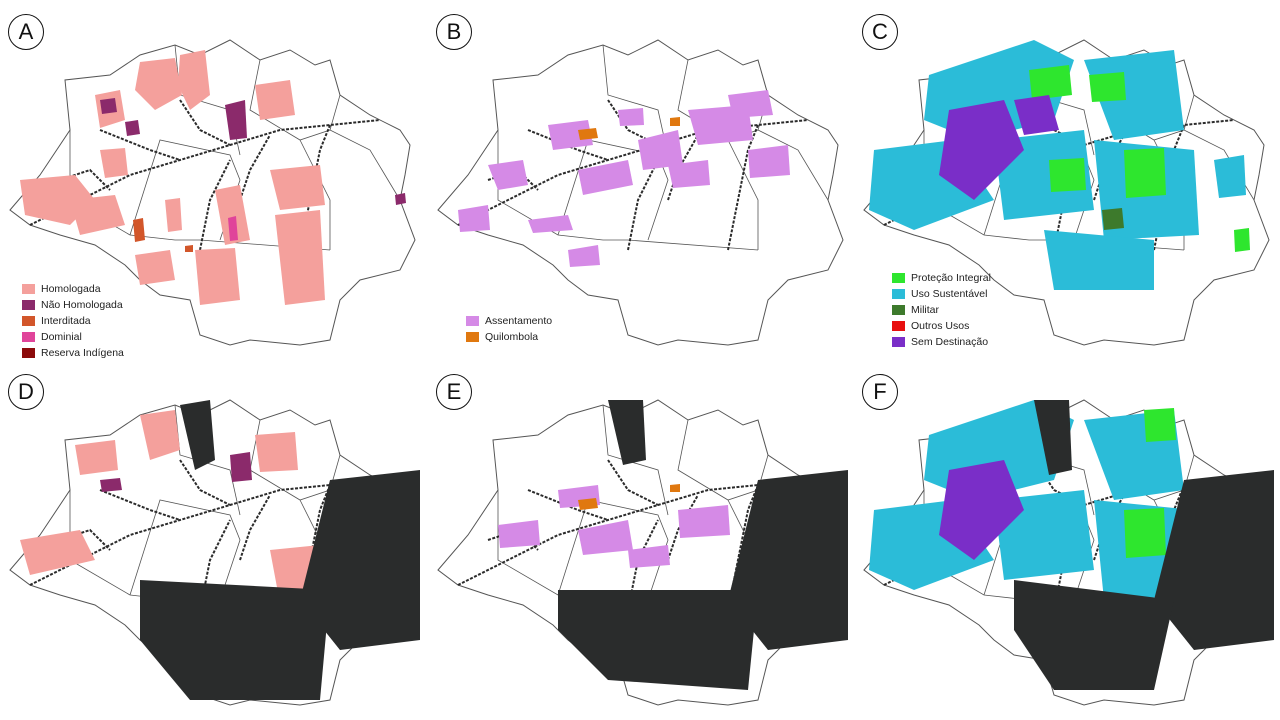 The width and height of the screenshot is (1280, 720). I want to click on map-settlements-deforestation, so click(642, 552).